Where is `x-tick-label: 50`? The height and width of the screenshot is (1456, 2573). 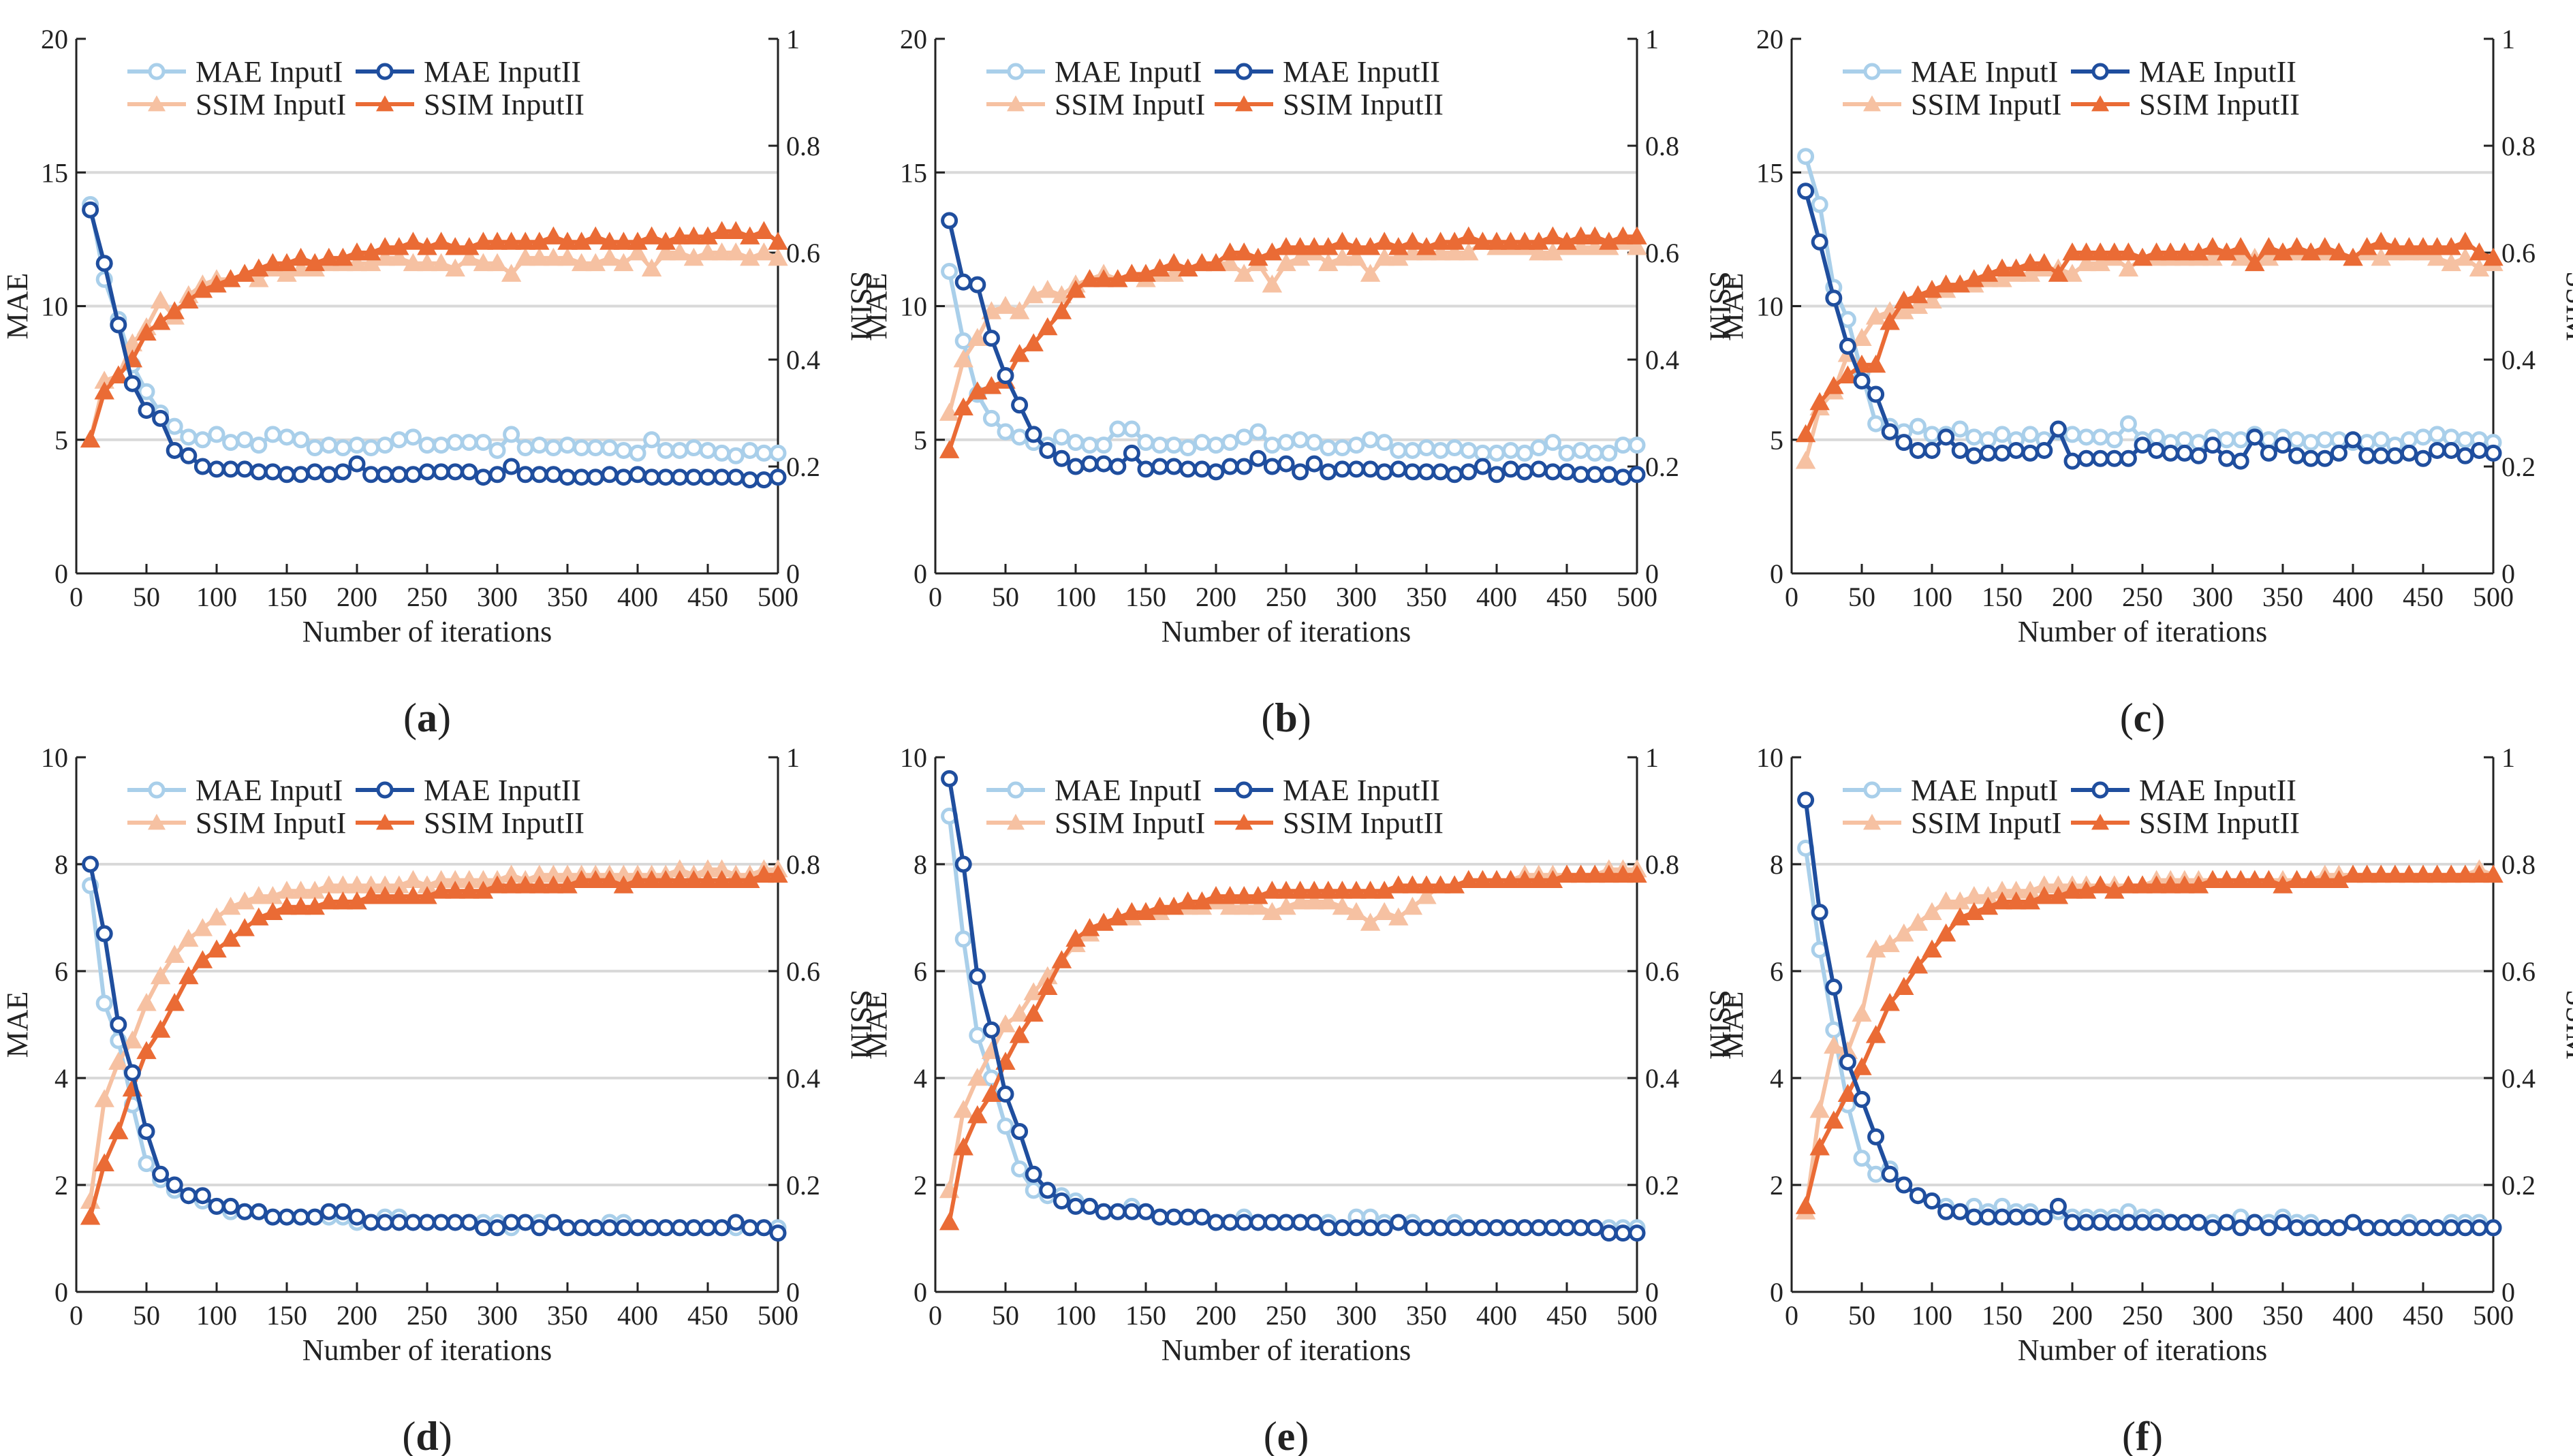
x-tick-label: 50 is located at coordinates (1005, 597).